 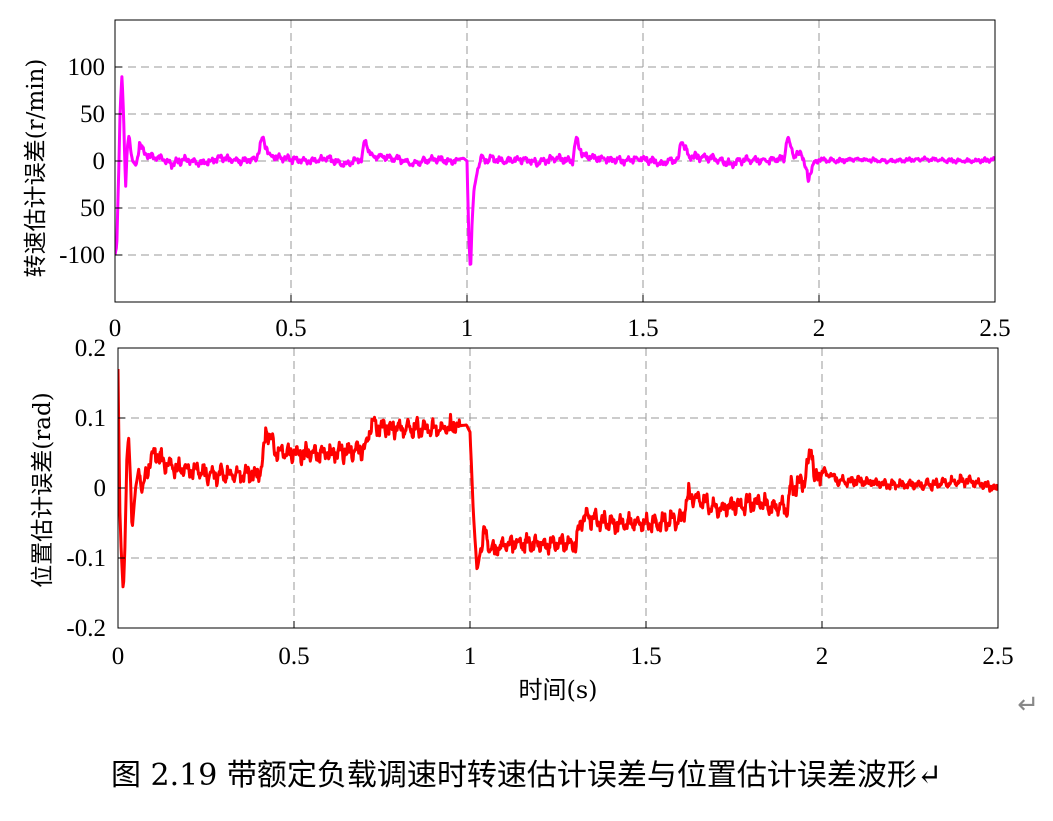 I want to click on position-error-xtick-label: 0, so click(x=118, y=656).